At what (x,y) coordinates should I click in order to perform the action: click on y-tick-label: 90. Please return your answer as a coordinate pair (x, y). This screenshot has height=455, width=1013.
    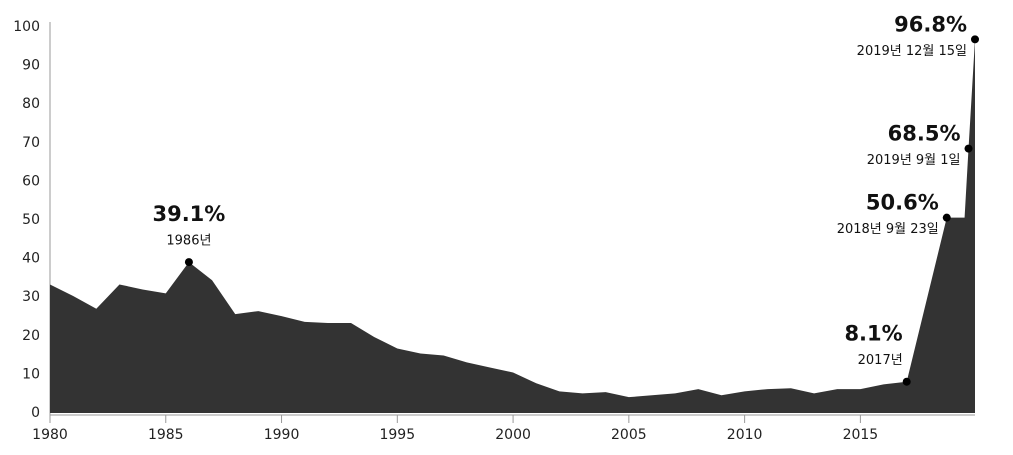
    Looking at the image, I should click on (31, 66).